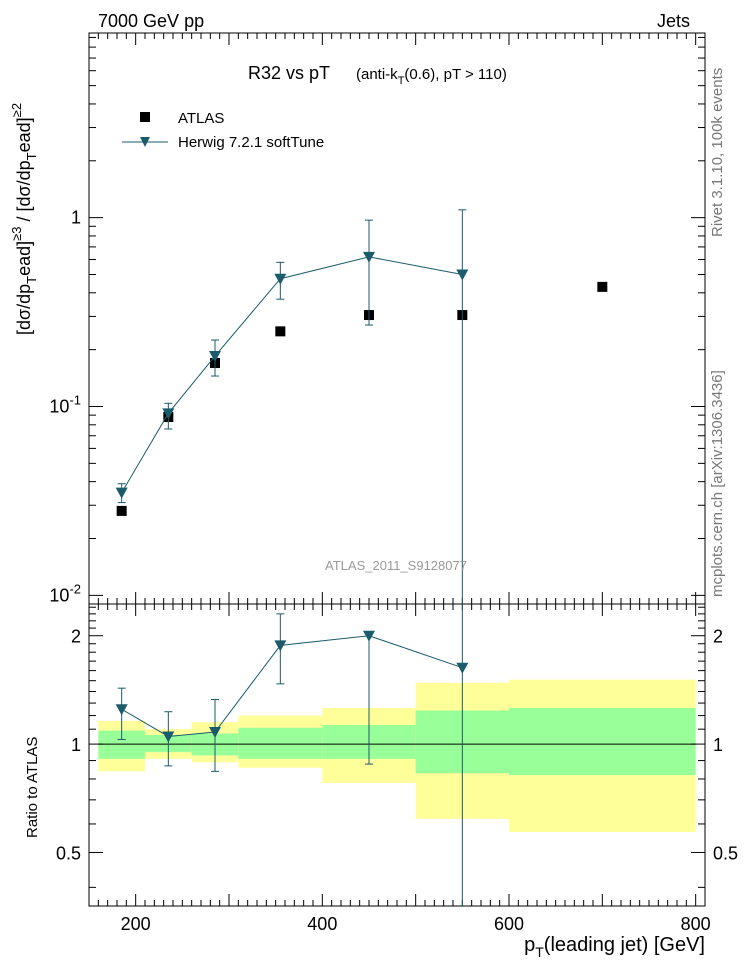  I want to click on chart-title-note: (anti-kT(0.6), pT > 110), so click(431, 76).